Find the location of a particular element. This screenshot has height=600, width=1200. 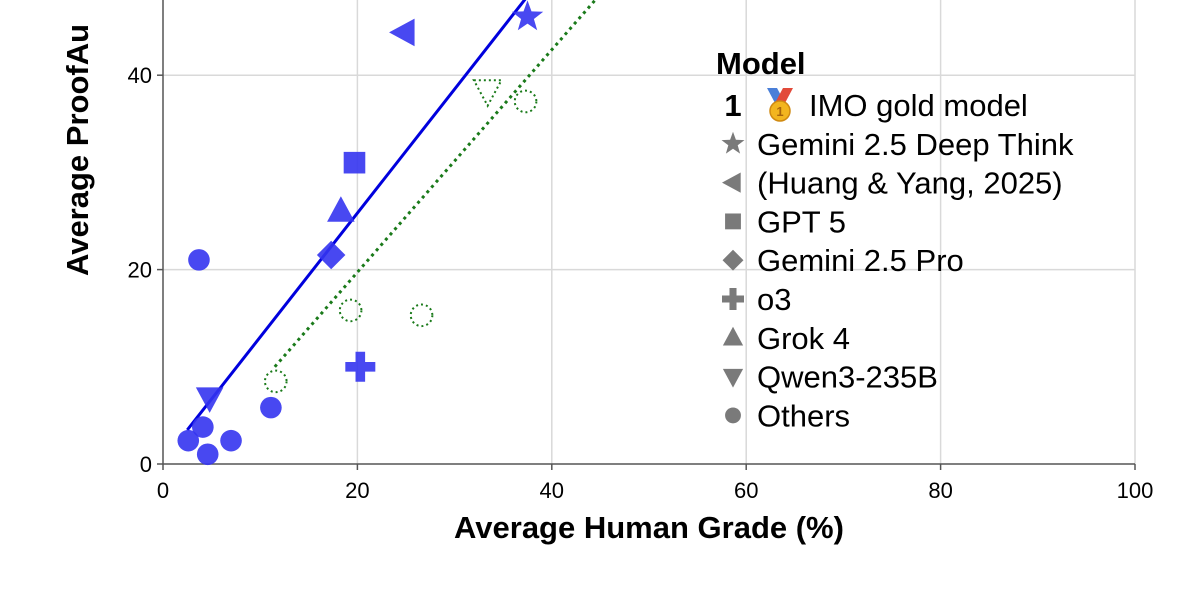

legend-label: Gemini 2.5 Pro is located at coordinates (860, 260).